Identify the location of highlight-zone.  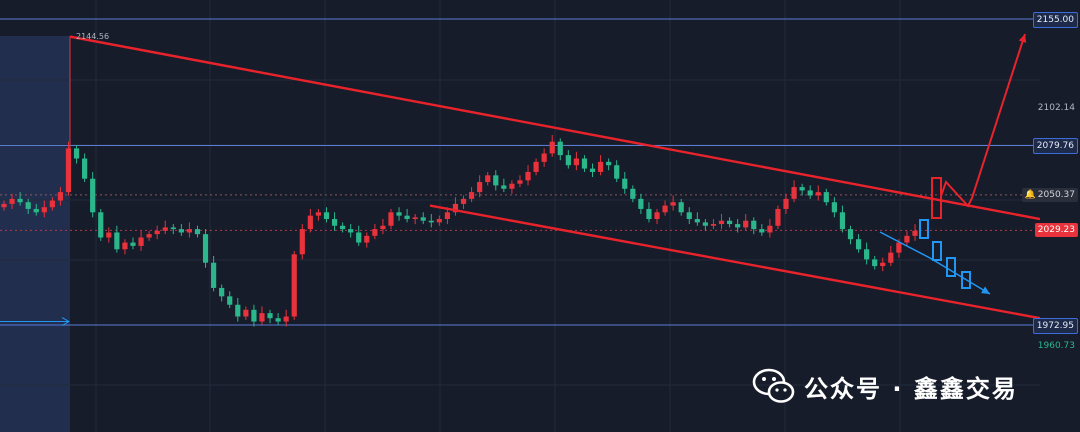
(35, 234).